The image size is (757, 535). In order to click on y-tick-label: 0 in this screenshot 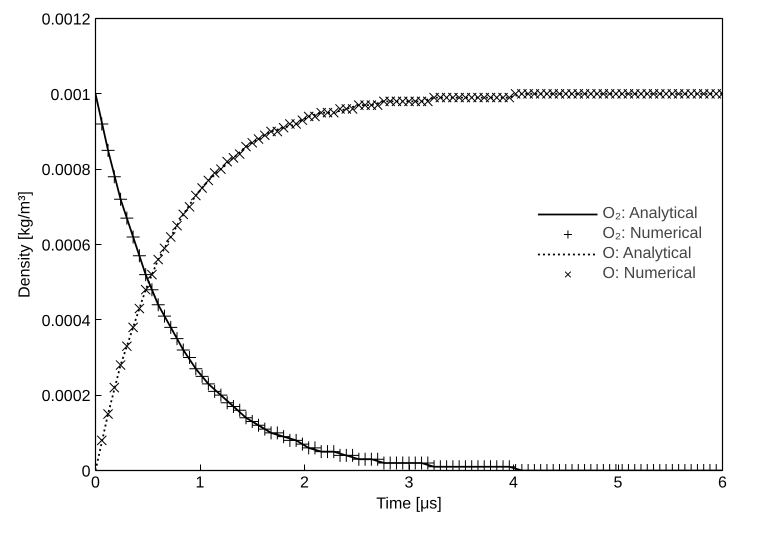, I will do `click(86, 472)`.